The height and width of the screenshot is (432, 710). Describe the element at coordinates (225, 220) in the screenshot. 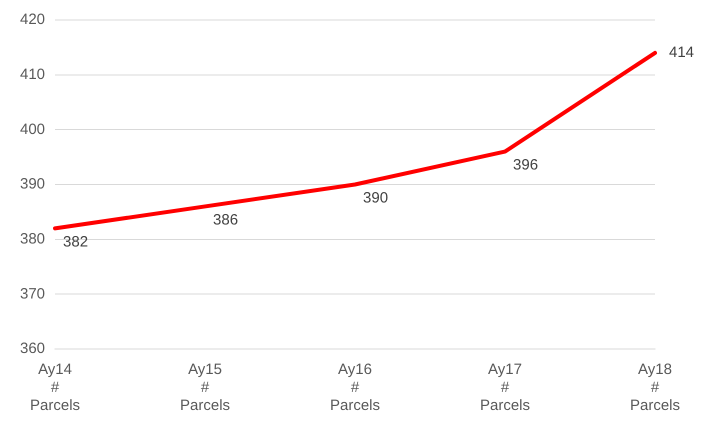

I see `data-label: 386` at that location.